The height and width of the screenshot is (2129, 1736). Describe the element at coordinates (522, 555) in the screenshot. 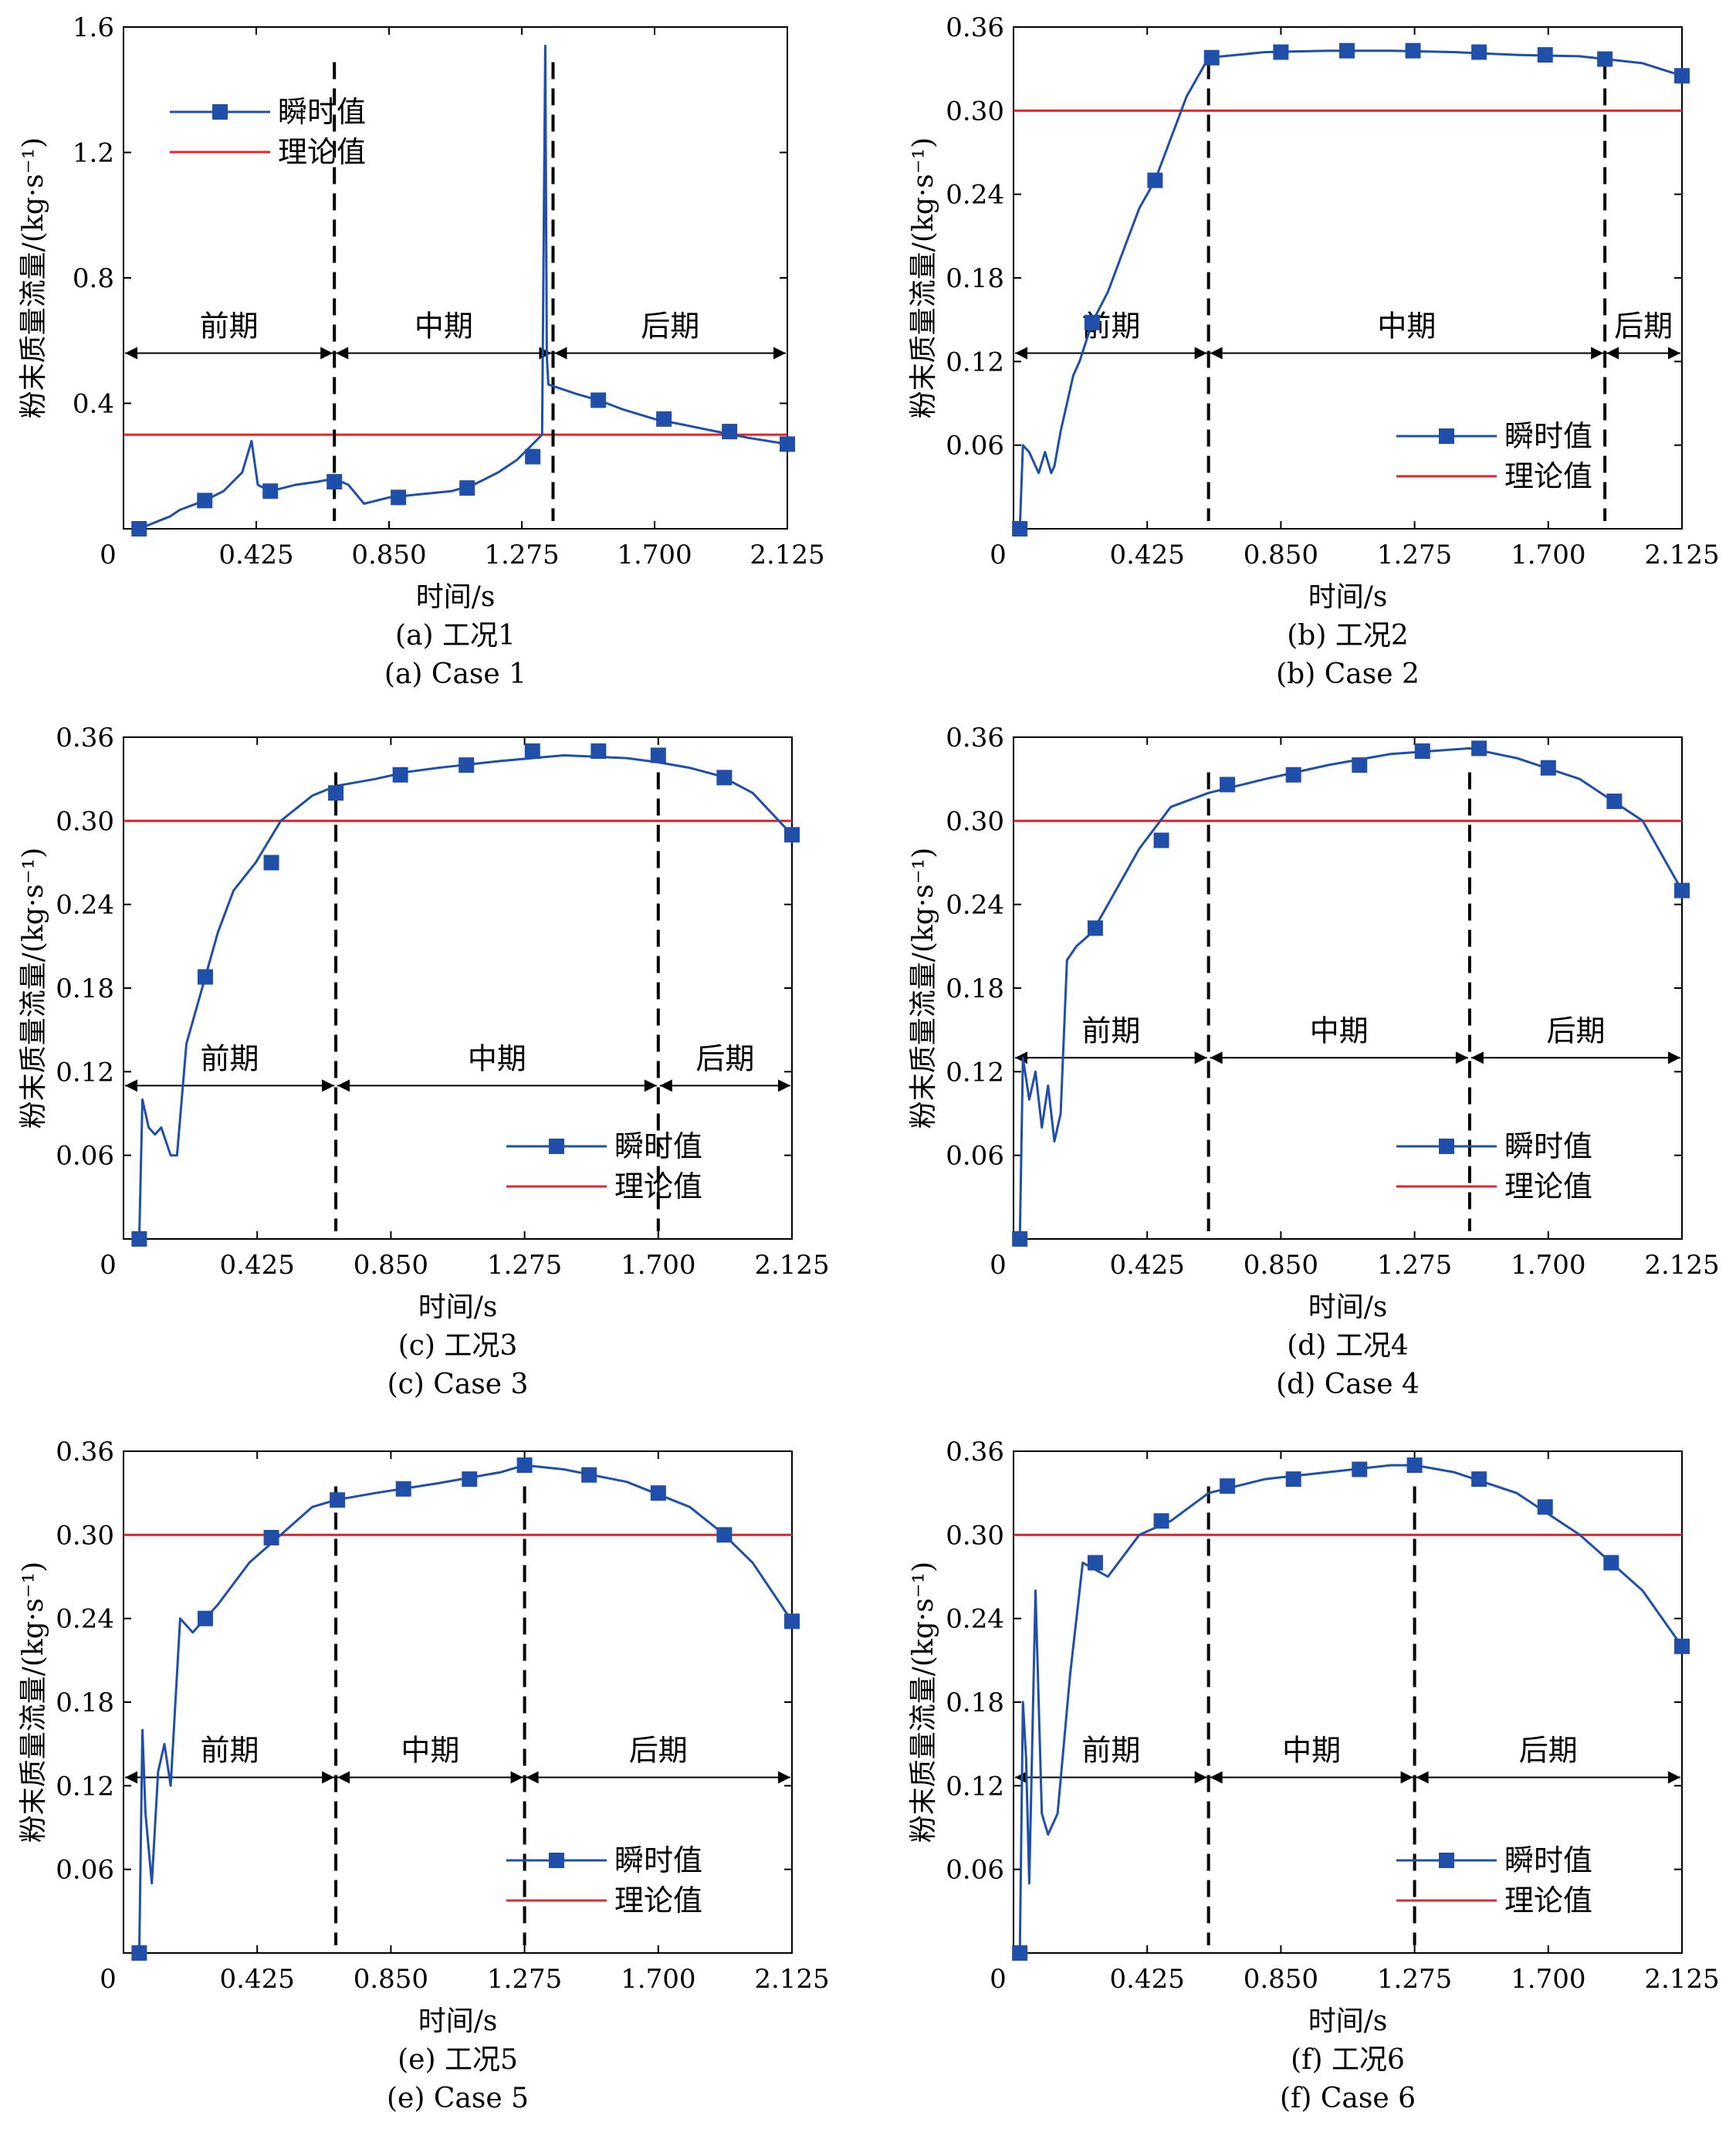

I see `x-tick-label: 1.275` at that location.